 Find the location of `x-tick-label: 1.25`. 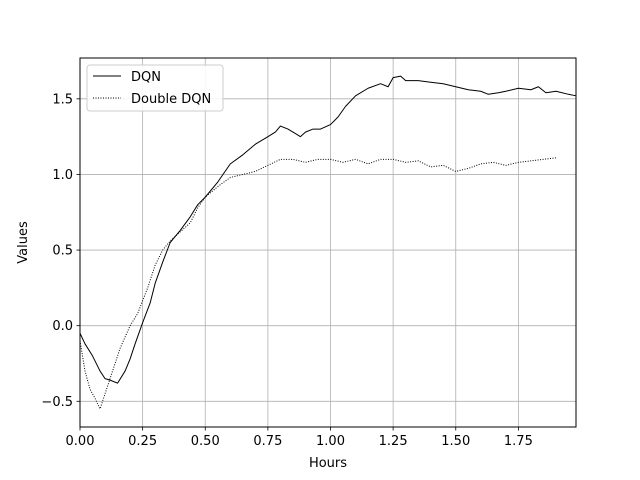

x-tick-label: 1.25 is located at coordinates (393, 441).